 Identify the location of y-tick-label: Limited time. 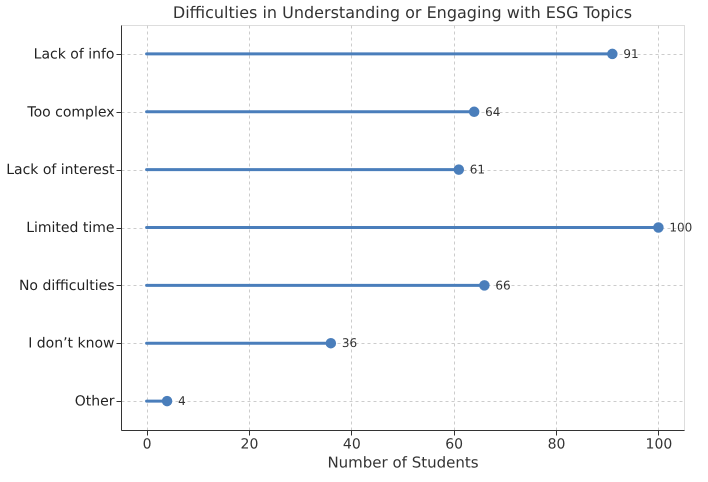
(70, 228).